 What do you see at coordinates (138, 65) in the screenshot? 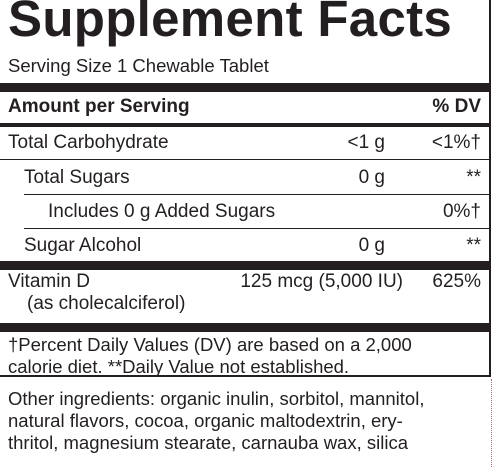
I see `serving-size: Serving Size 1 Chewable Tablet` at bounding box center [138, 65].